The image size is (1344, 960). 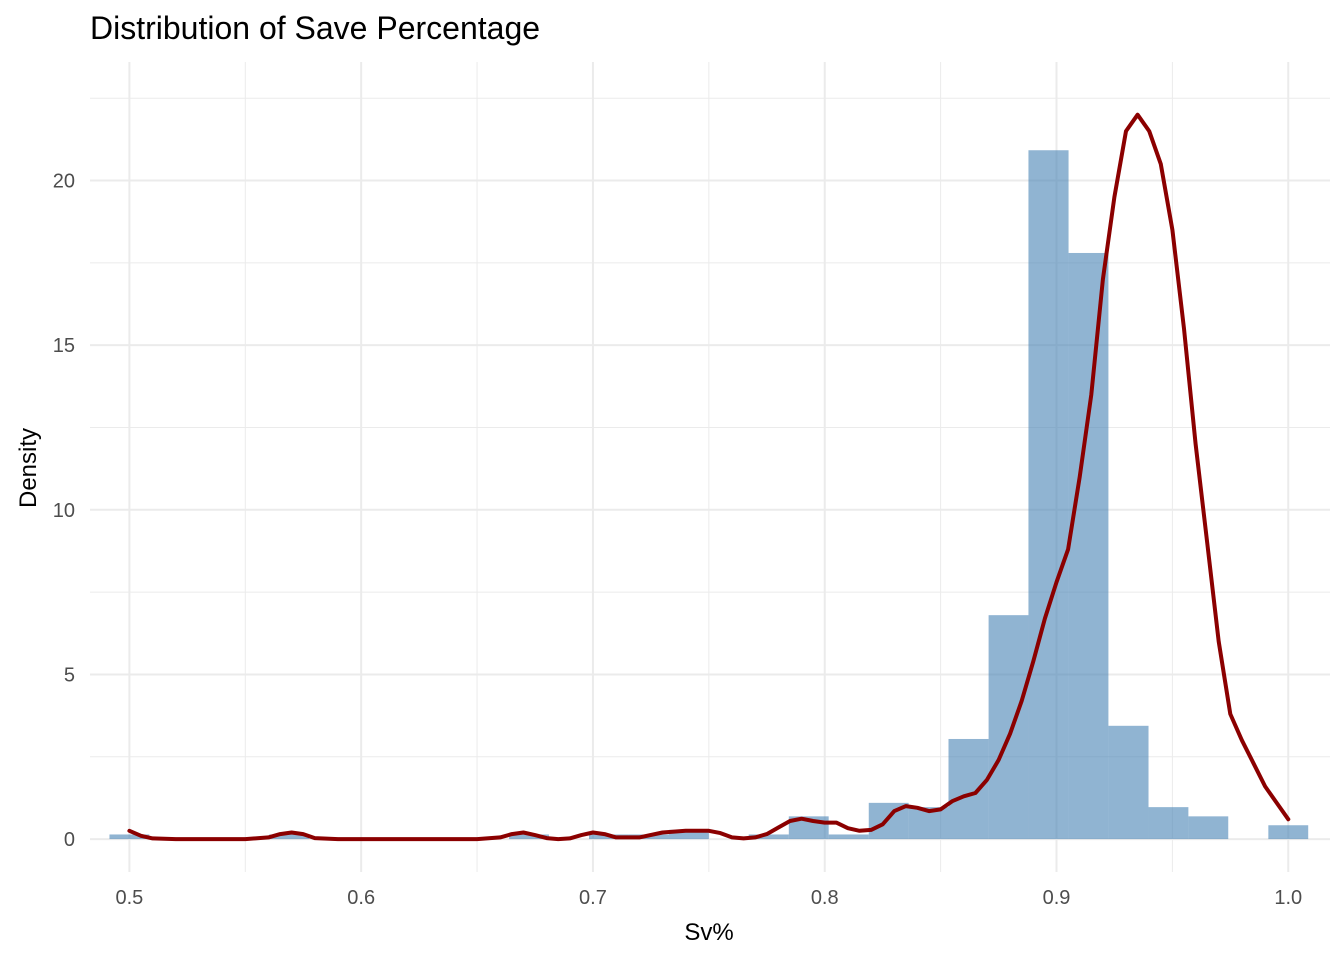 What do you see at coordinates (708, 898) in the screenshot?
I see `x-axis-tick-labels: 0.5 0.6 0.7 0.8 0.9 1.0` at bounding box center [708, 898].